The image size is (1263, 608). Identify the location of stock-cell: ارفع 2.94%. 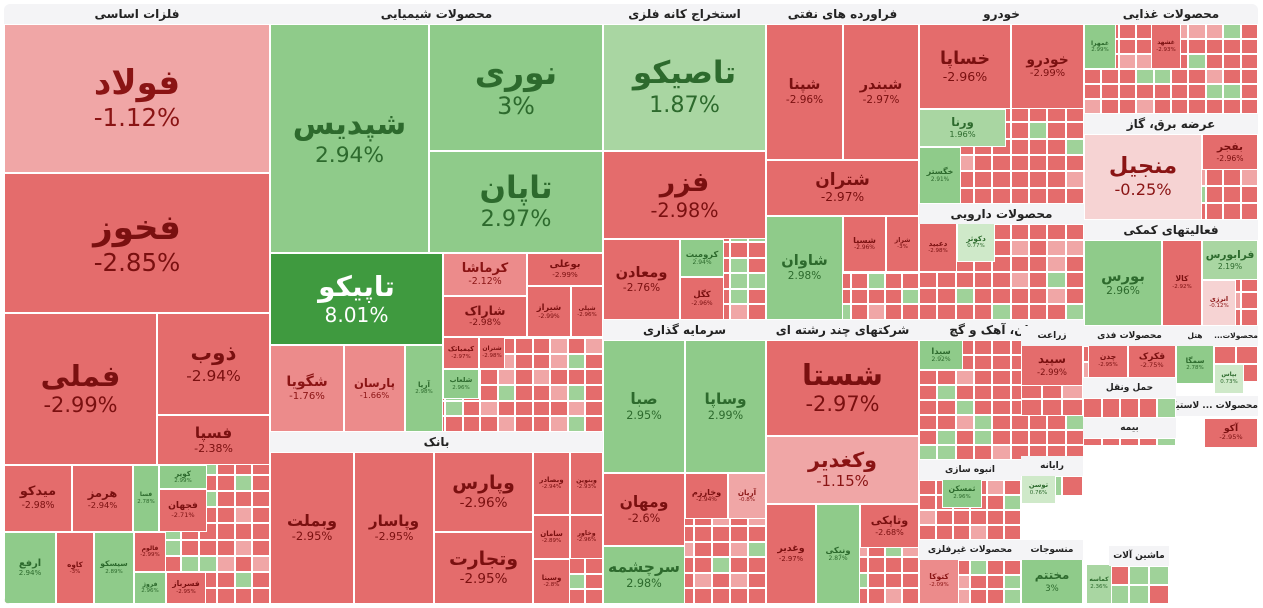
(30, 568).